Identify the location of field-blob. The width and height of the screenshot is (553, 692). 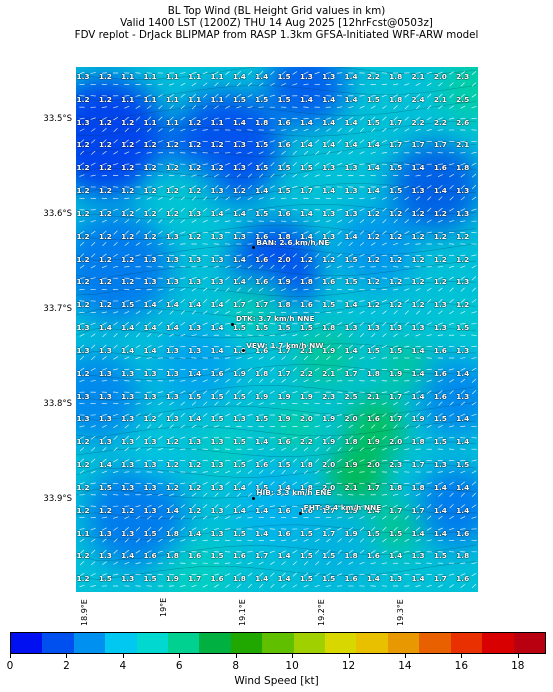
(326, 357).